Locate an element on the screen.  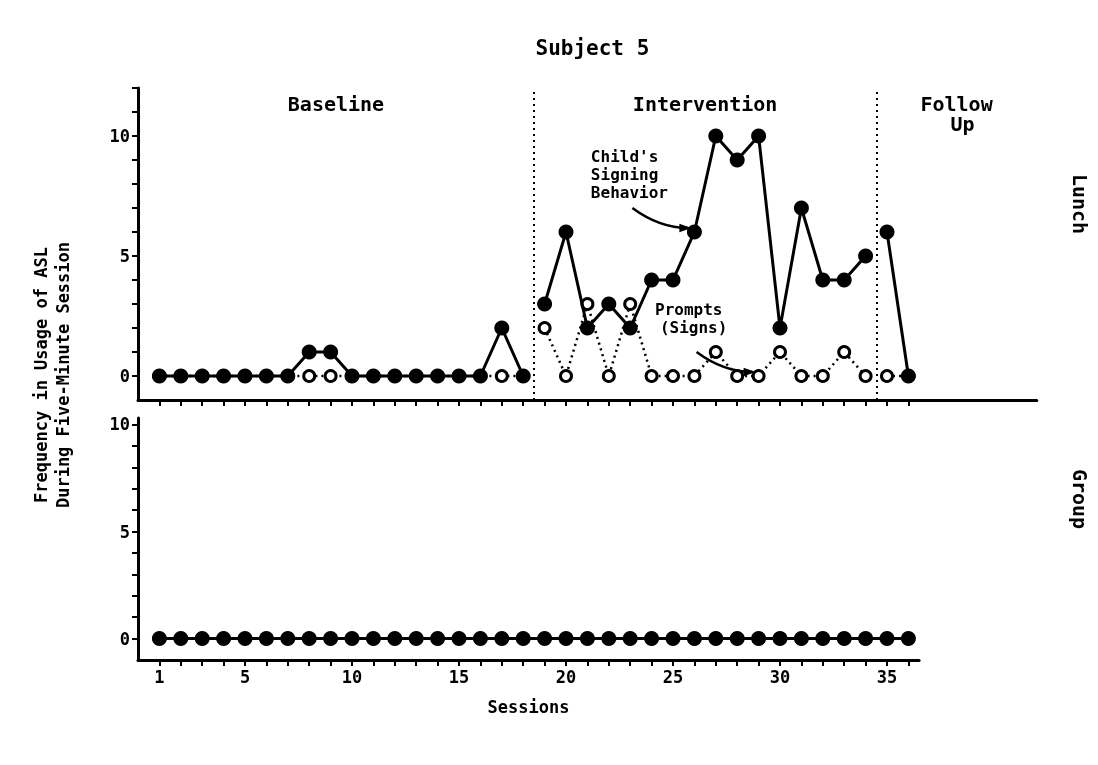
y-axis-title: Frequency in Usage of ASL During Five-Minute Session is located at coordinates (52, 375).